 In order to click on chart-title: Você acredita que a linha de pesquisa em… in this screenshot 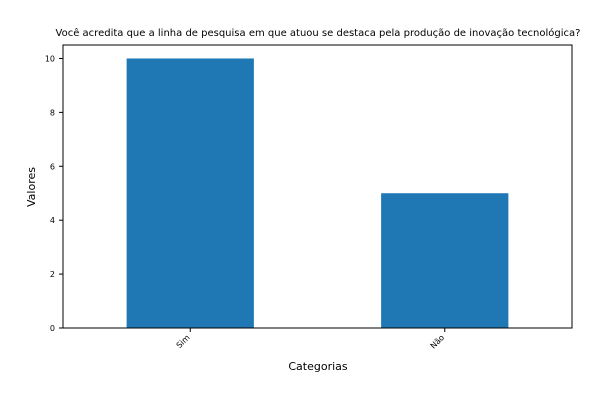, I will do `click(318, 33)`.